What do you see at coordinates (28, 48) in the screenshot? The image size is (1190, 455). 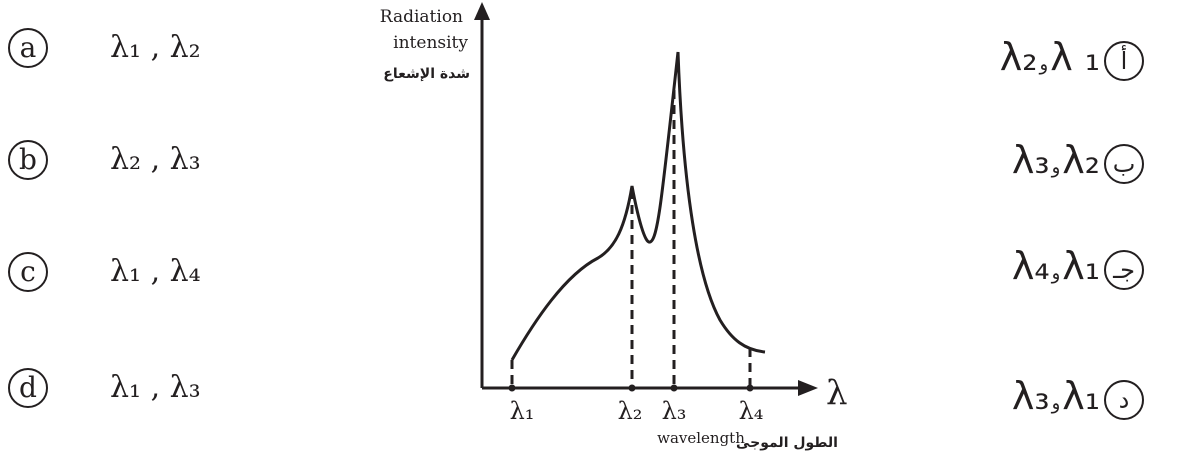 I see `option-letter-circle: a` at bounding box center [28, 48].